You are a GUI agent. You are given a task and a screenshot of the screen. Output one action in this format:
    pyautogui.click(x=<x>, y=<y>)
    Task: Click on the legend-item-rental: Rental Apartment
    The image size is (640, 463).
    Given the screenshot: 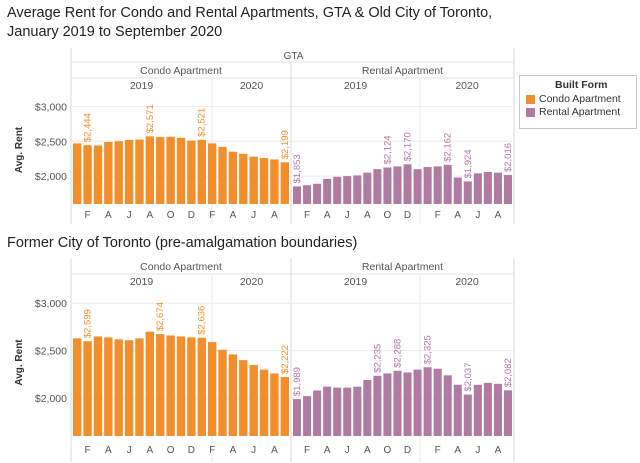 What is the action you would take?
    pyautogui.click(x=581, y=112)
    